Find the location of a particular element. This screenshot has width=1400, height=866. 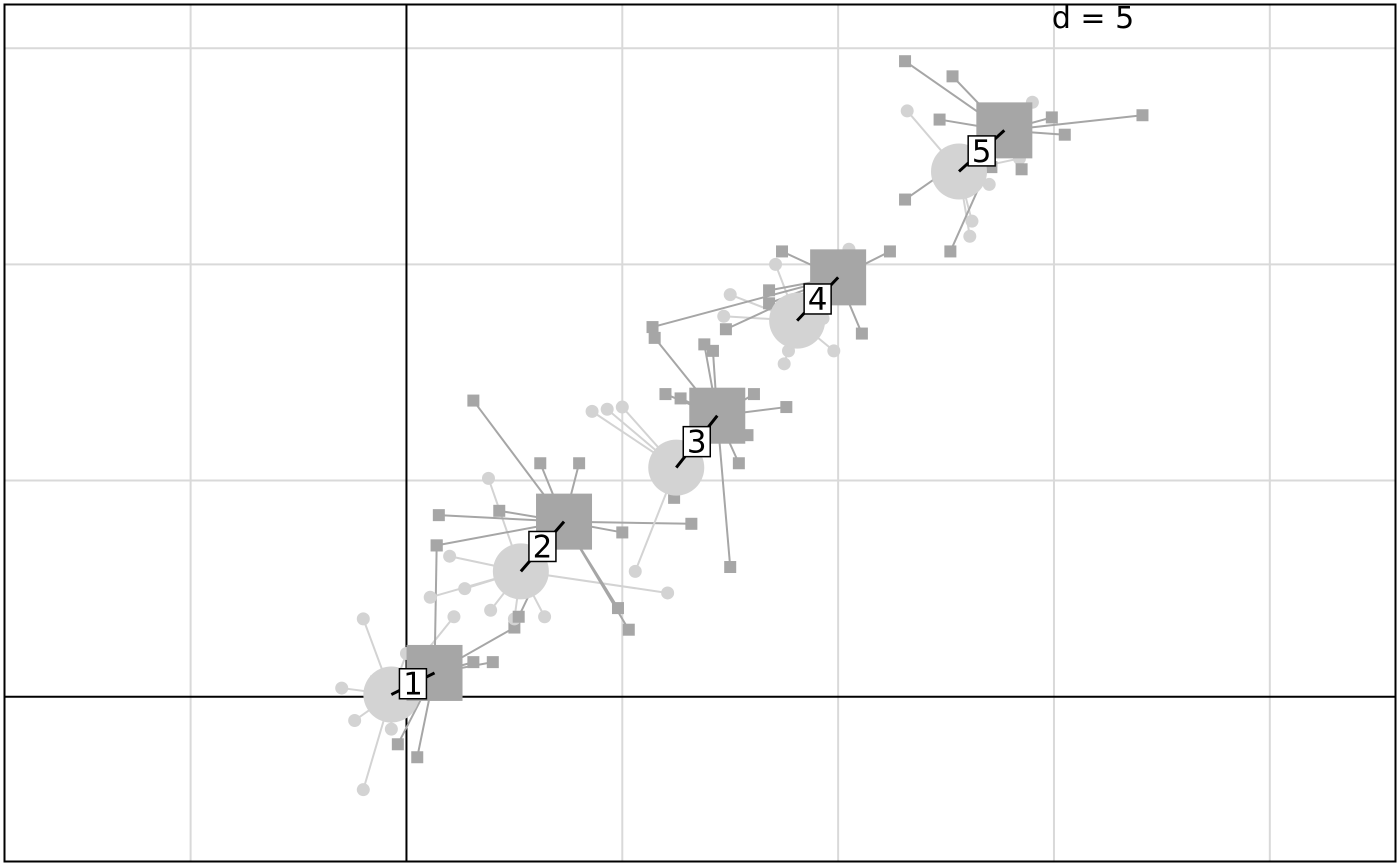

scale-label: d = 5 is located at coordinates (1093, 18).